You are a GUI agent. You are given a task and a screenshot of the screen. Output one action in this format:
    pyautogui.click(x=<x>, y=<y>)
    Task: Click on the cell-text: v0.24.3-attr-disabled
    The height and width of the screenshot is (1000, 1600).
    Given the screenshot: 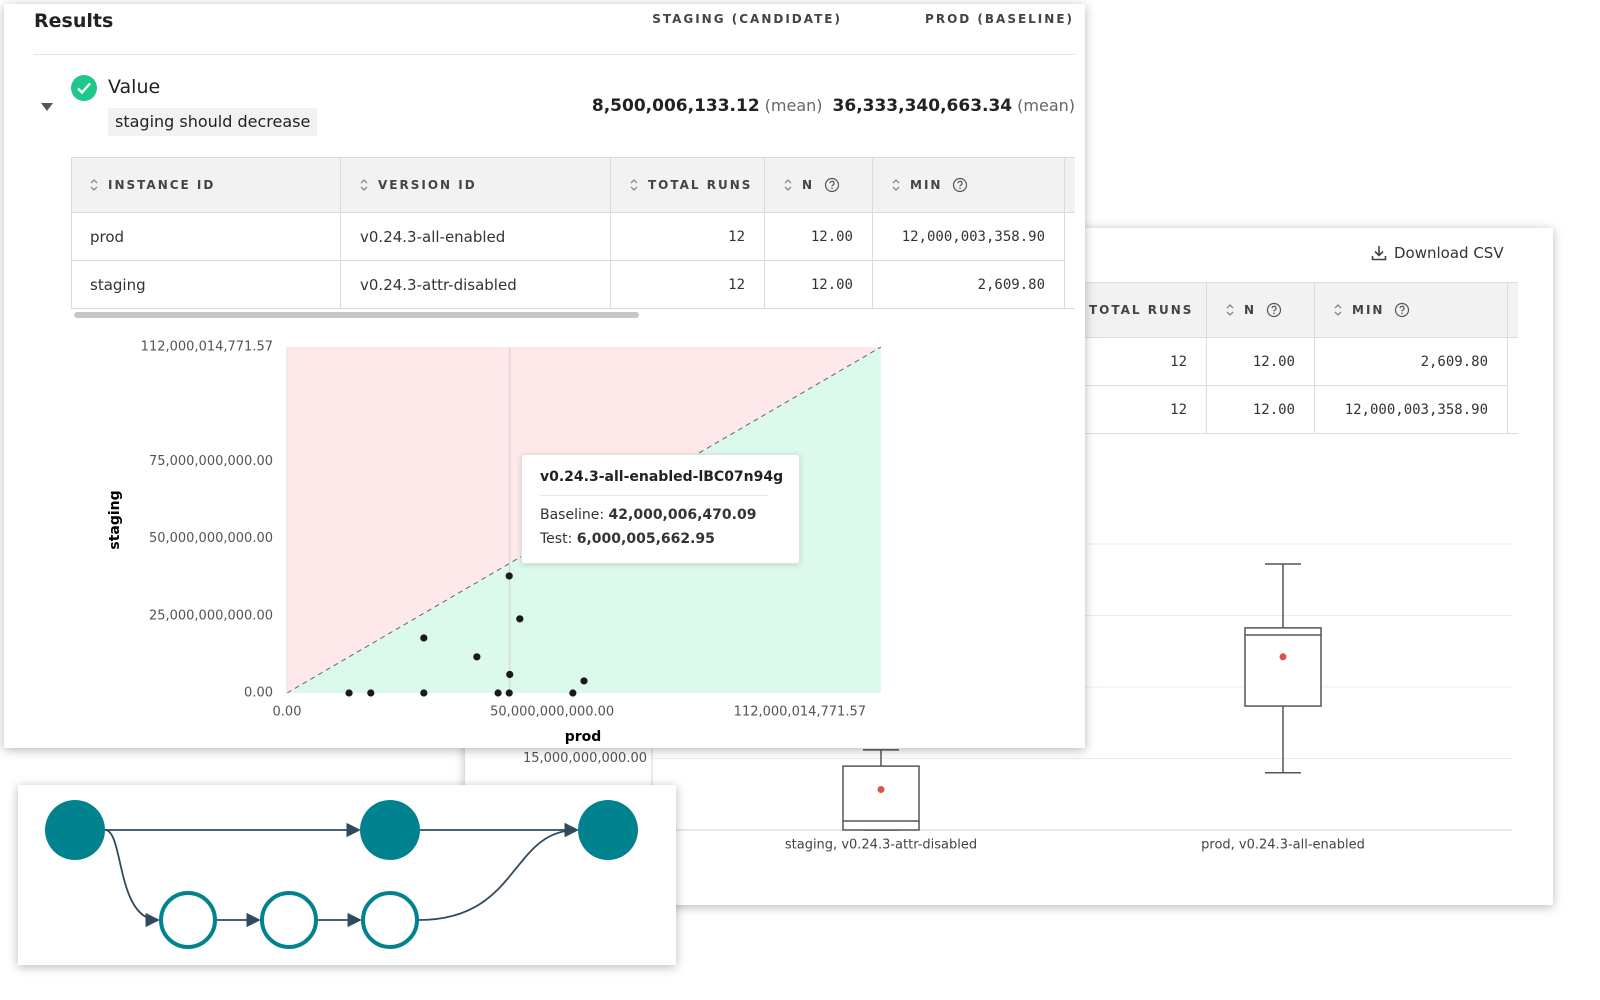 What is the action you would take?
    pyautogui.click(x=438, y=284)
    